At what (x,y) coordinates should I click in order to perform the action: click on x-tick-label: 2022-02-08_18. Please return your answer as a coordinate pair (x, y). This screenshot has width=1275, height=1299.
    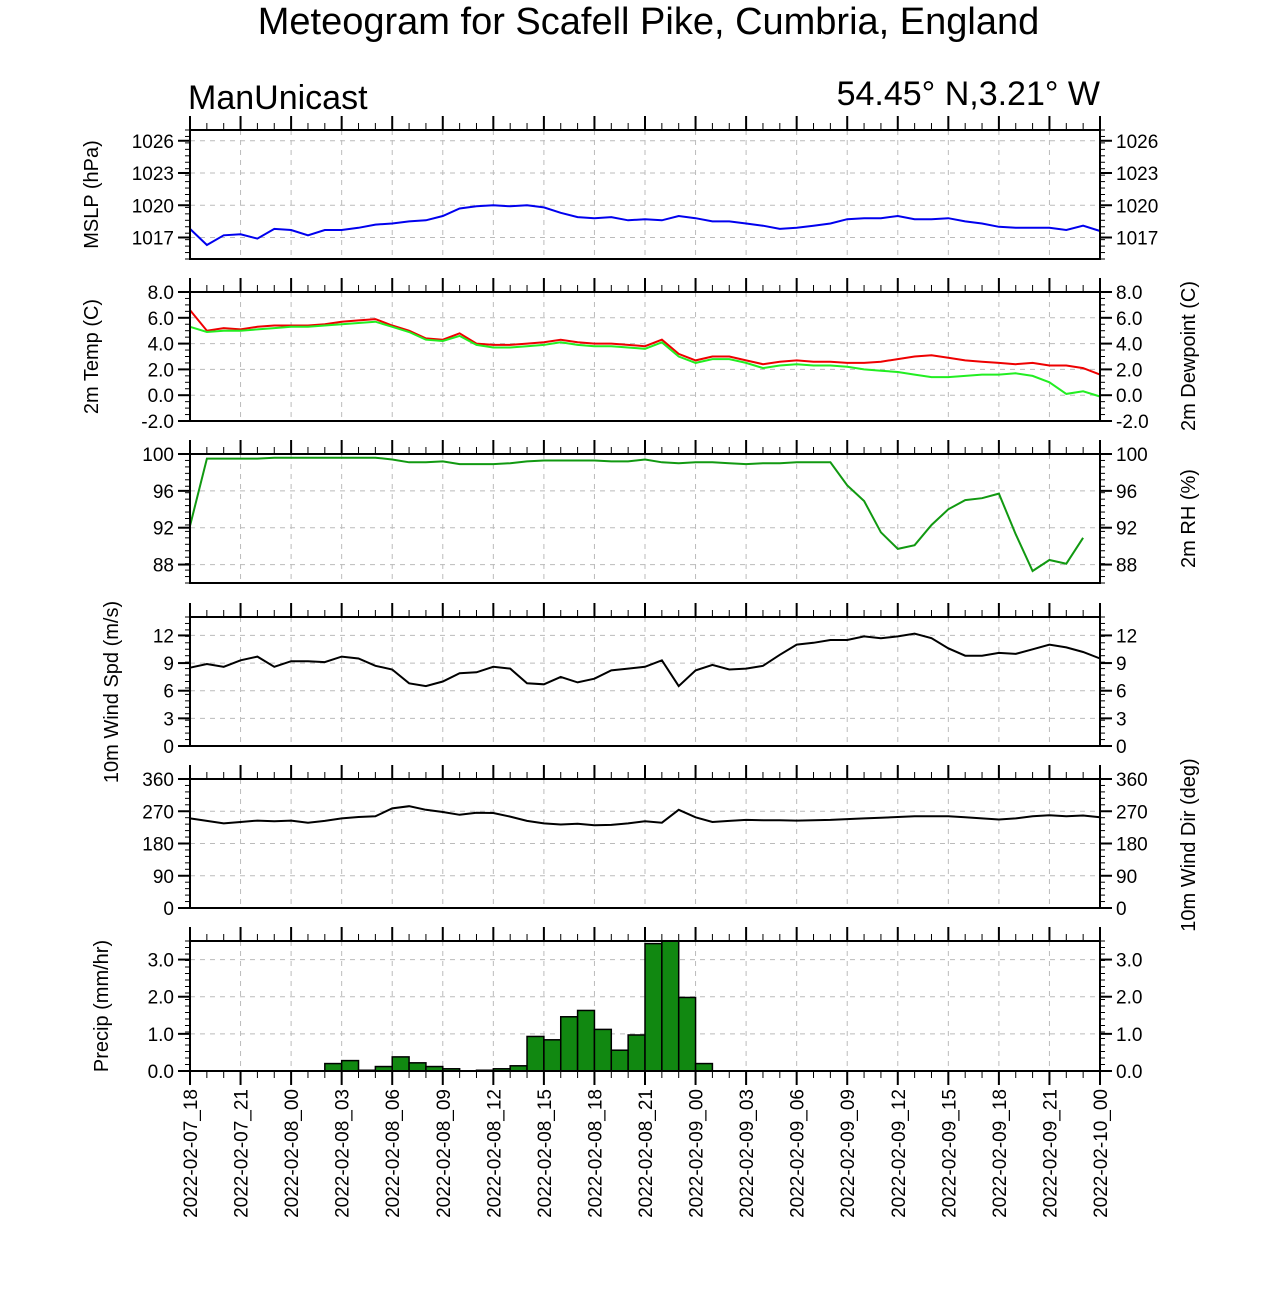
    Looking at the image, I should click on (595, 1153).